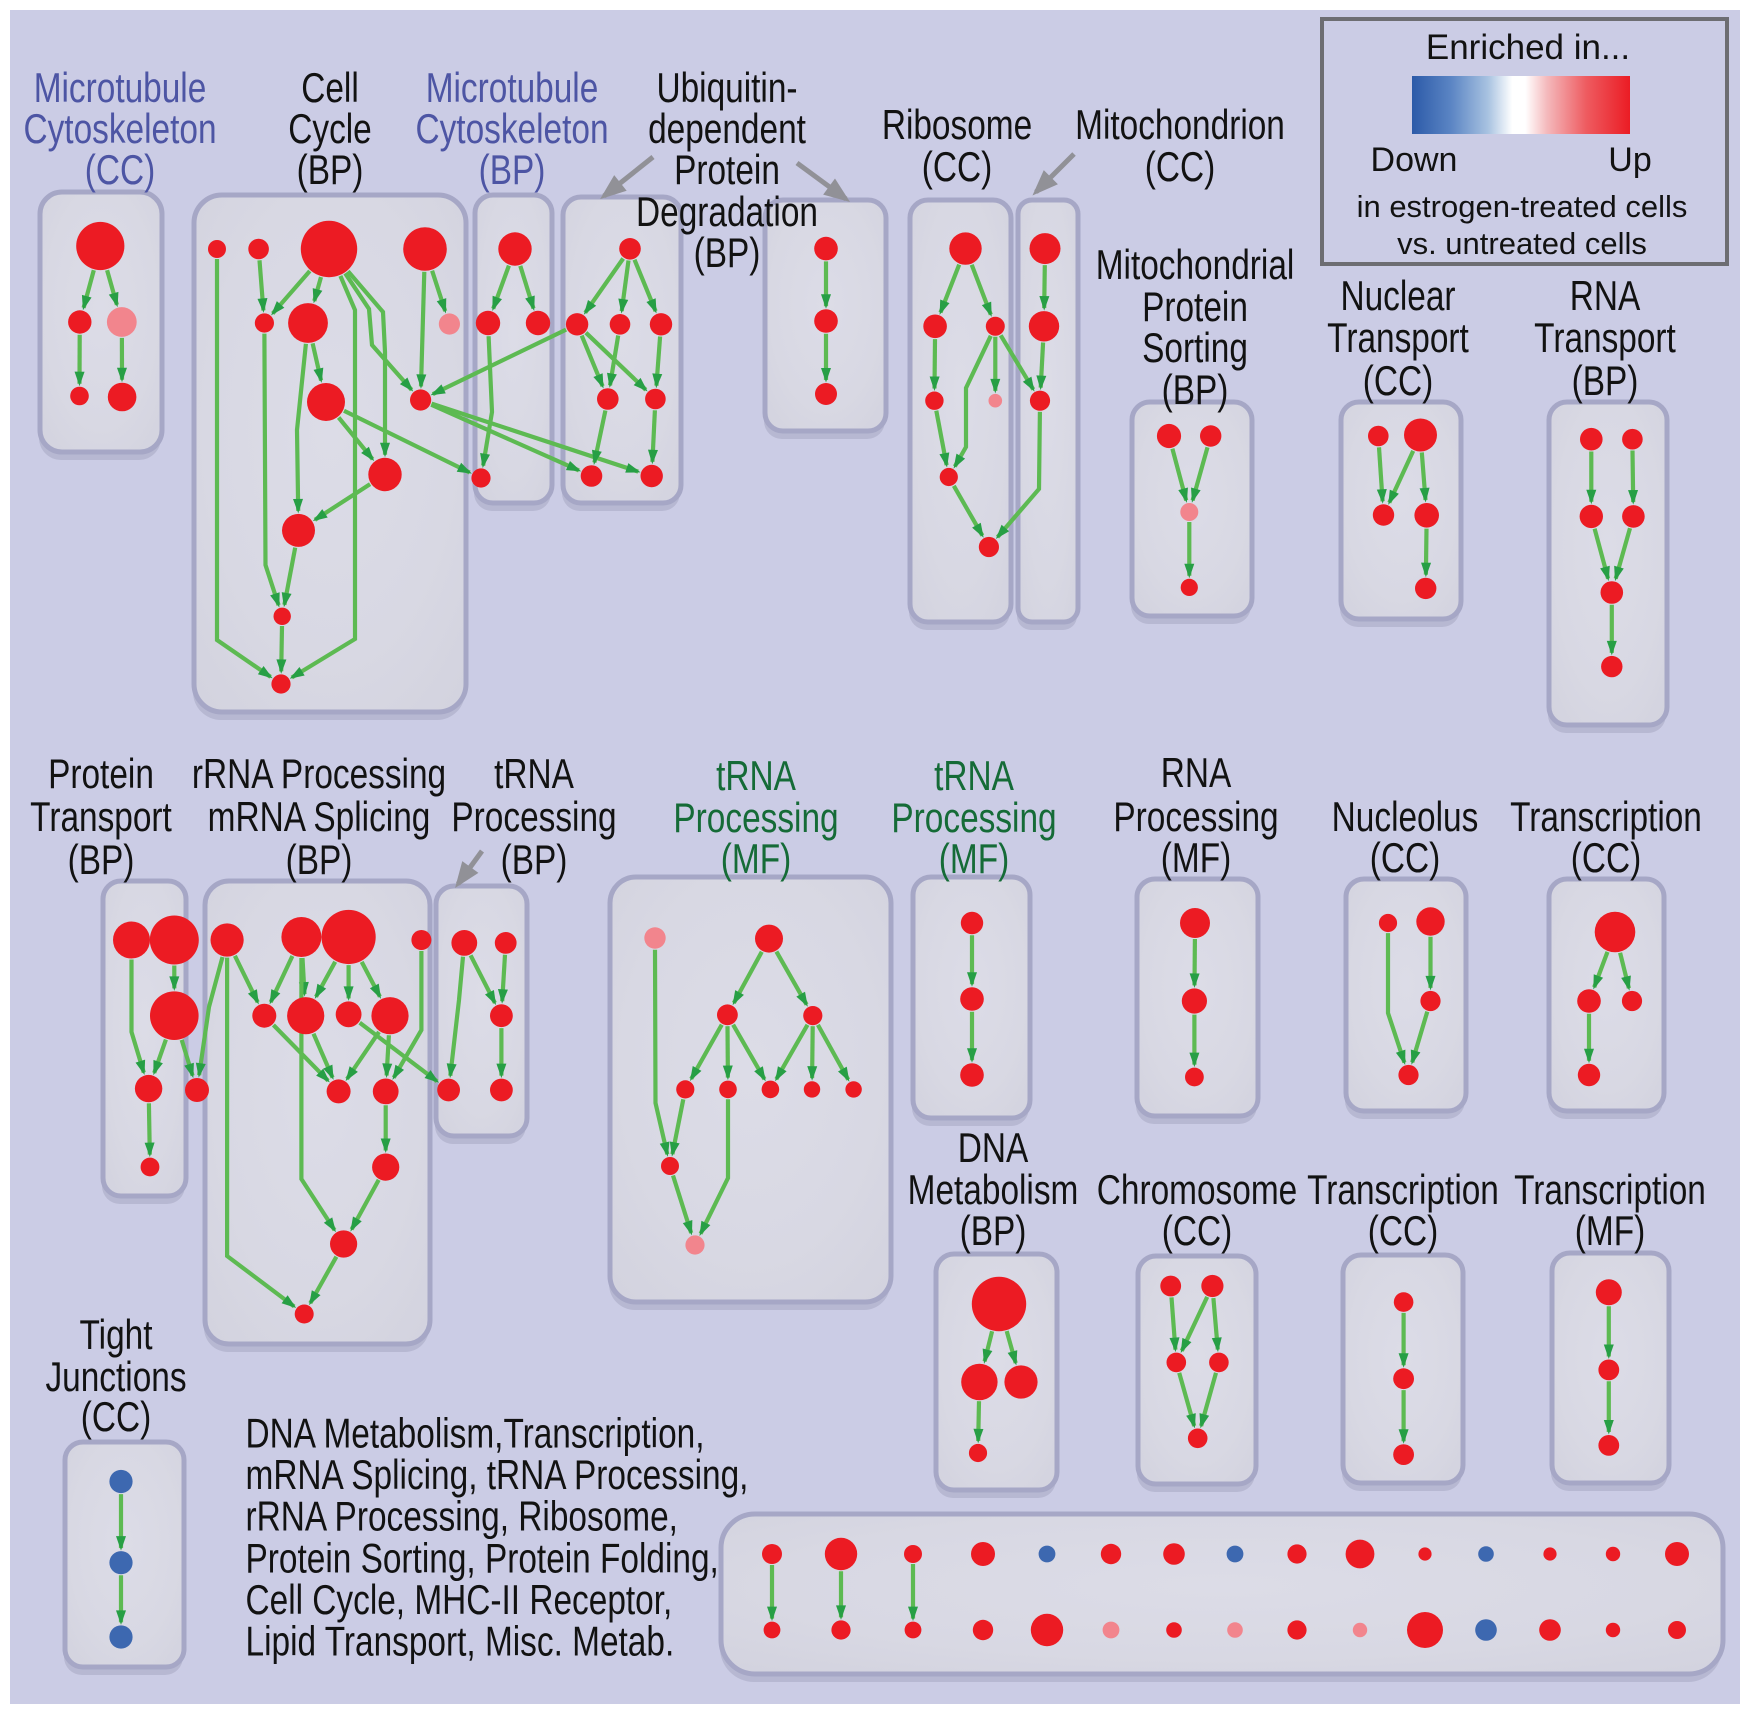 The height and width of the screenshot is (1715, 1750). What do you see at coordinates (319, 774) in the screenshot?
I see `svg-text: rRNA Processing` at bounding box center [319, 774].